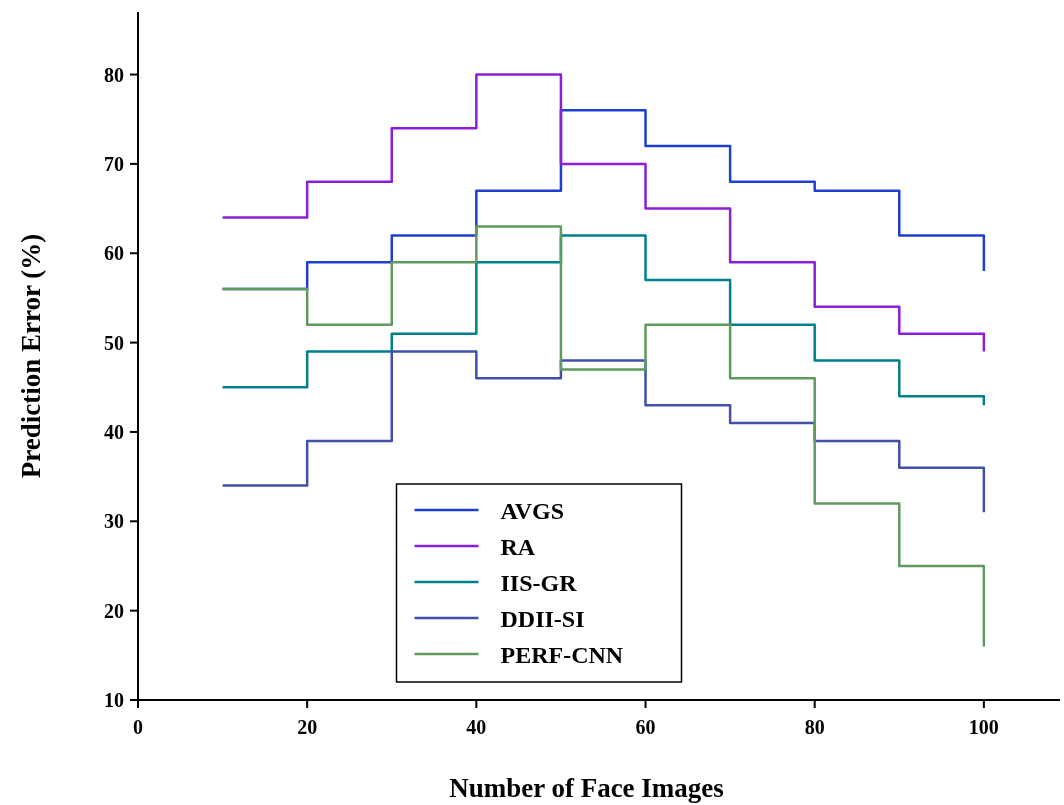 This screenshot has height=805, width=1064. Describe the element at coordinates (138, 727) in the screenshot. I see `x-tick-label: 0` at that location.